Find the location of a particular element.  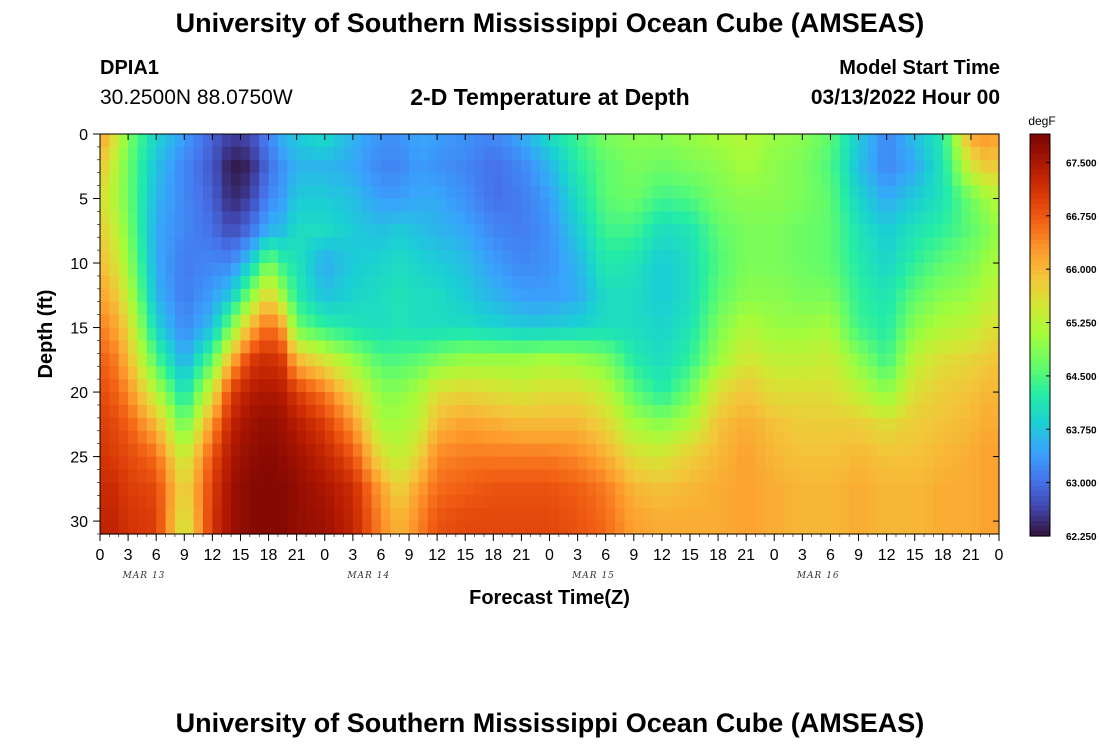

x-tick-label: 21 is located at coordinates (746, 555).